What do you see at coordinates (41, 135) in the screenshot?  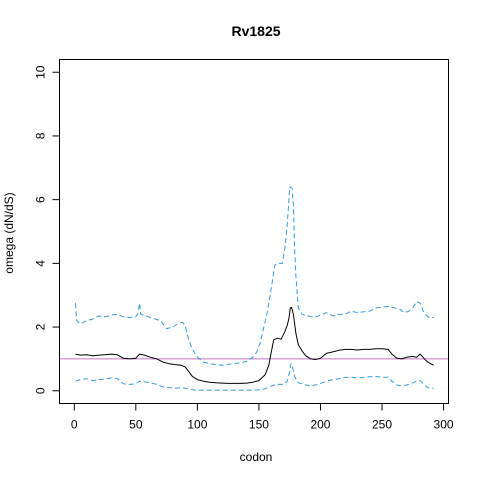 I see `y-tick-label: 8` at bounding box center [41, 135].